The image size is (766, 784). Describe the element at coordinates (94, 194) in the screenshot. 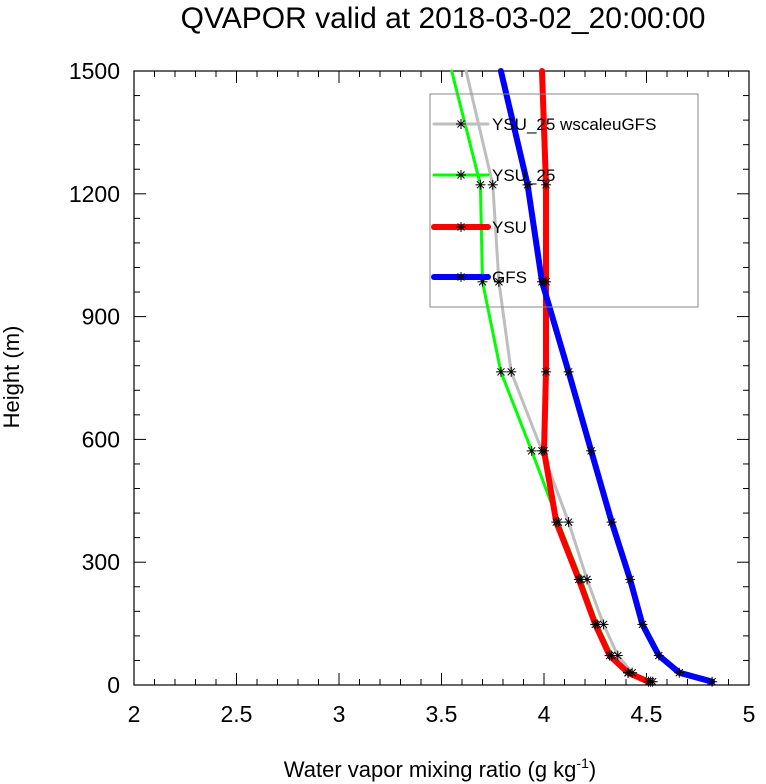

I see `y-tick-label: 1200` at that location.